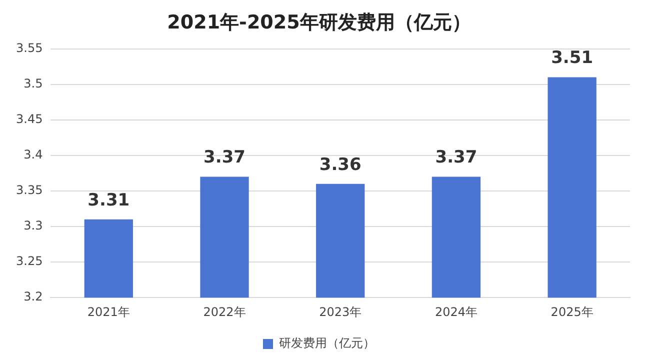 Image resolution: width=650 pixels, height=364 pixels. Describe the element at coordinates (29, 47) in the screenshot. I see `y-tick-label: 3.55` at that location.